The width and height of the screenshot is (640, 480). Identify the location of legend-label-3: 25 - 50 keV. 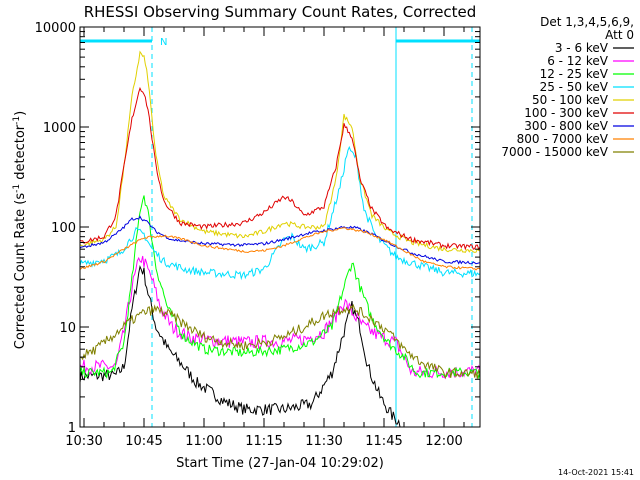
(574, 87).